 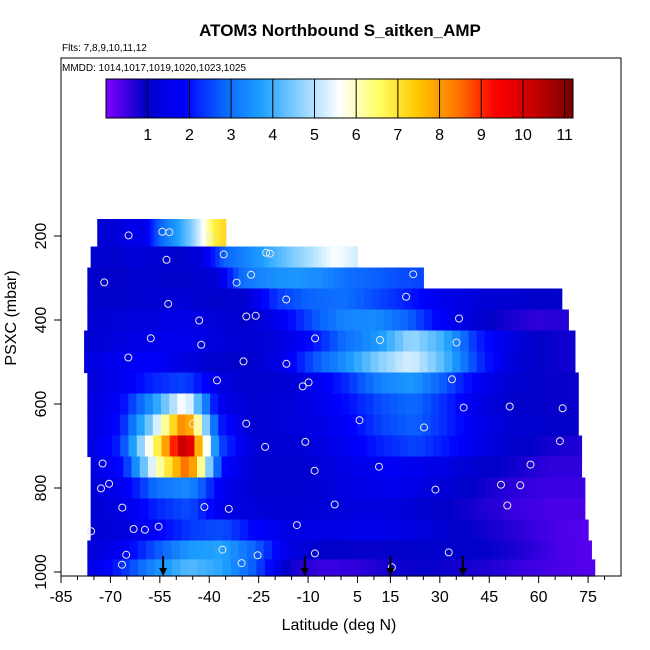 What do you see at coordinates (147, 135) in the screenshot?
I see `colorbar-tick-label: 1` at bounding box center [147, 135].